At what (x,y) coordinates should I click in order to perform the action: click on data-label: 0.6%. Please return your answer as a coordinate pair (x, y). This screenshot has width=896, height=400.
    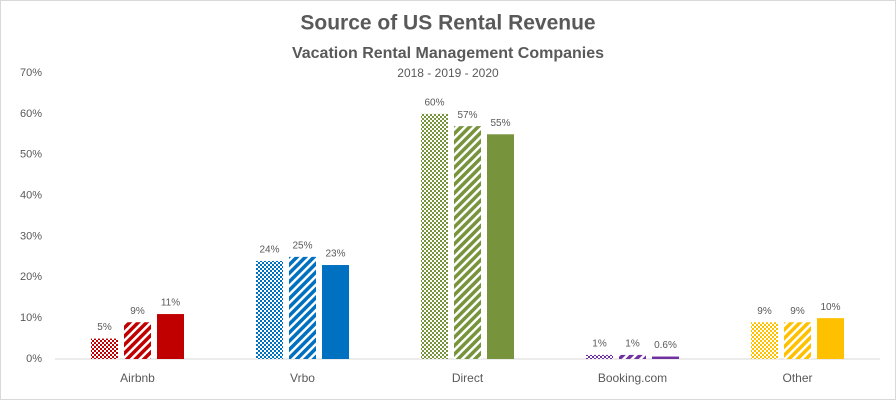
    Looking at the image, I should click on (665, 345).